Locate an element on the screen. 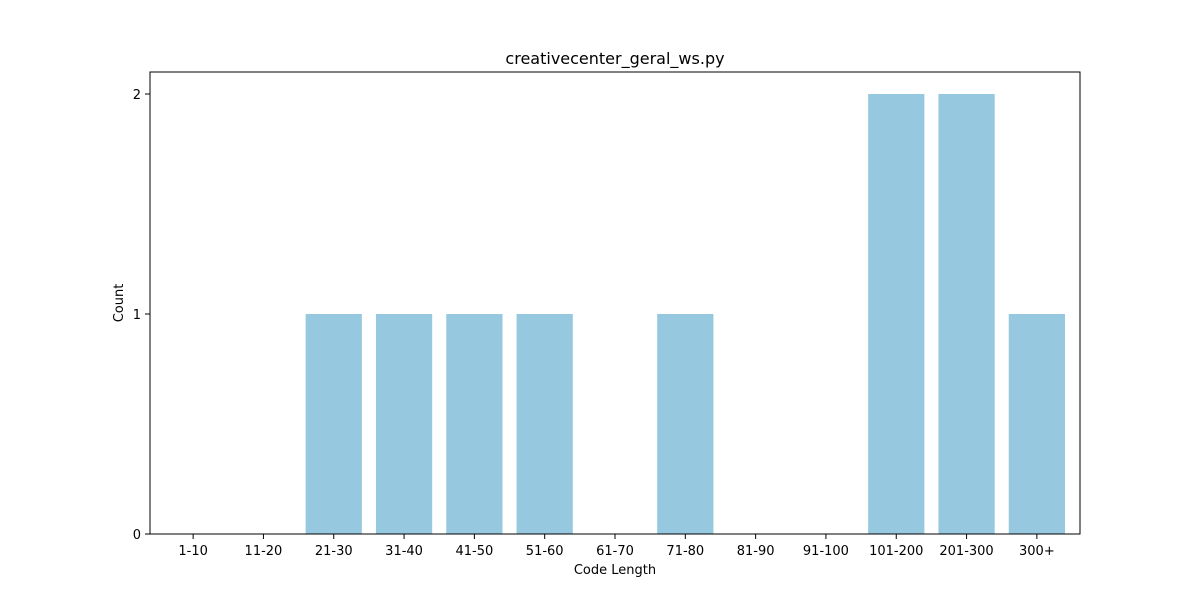 The image size is (1200, 600). x-tick-label: 300+ is located at coordinates (1037, 551).